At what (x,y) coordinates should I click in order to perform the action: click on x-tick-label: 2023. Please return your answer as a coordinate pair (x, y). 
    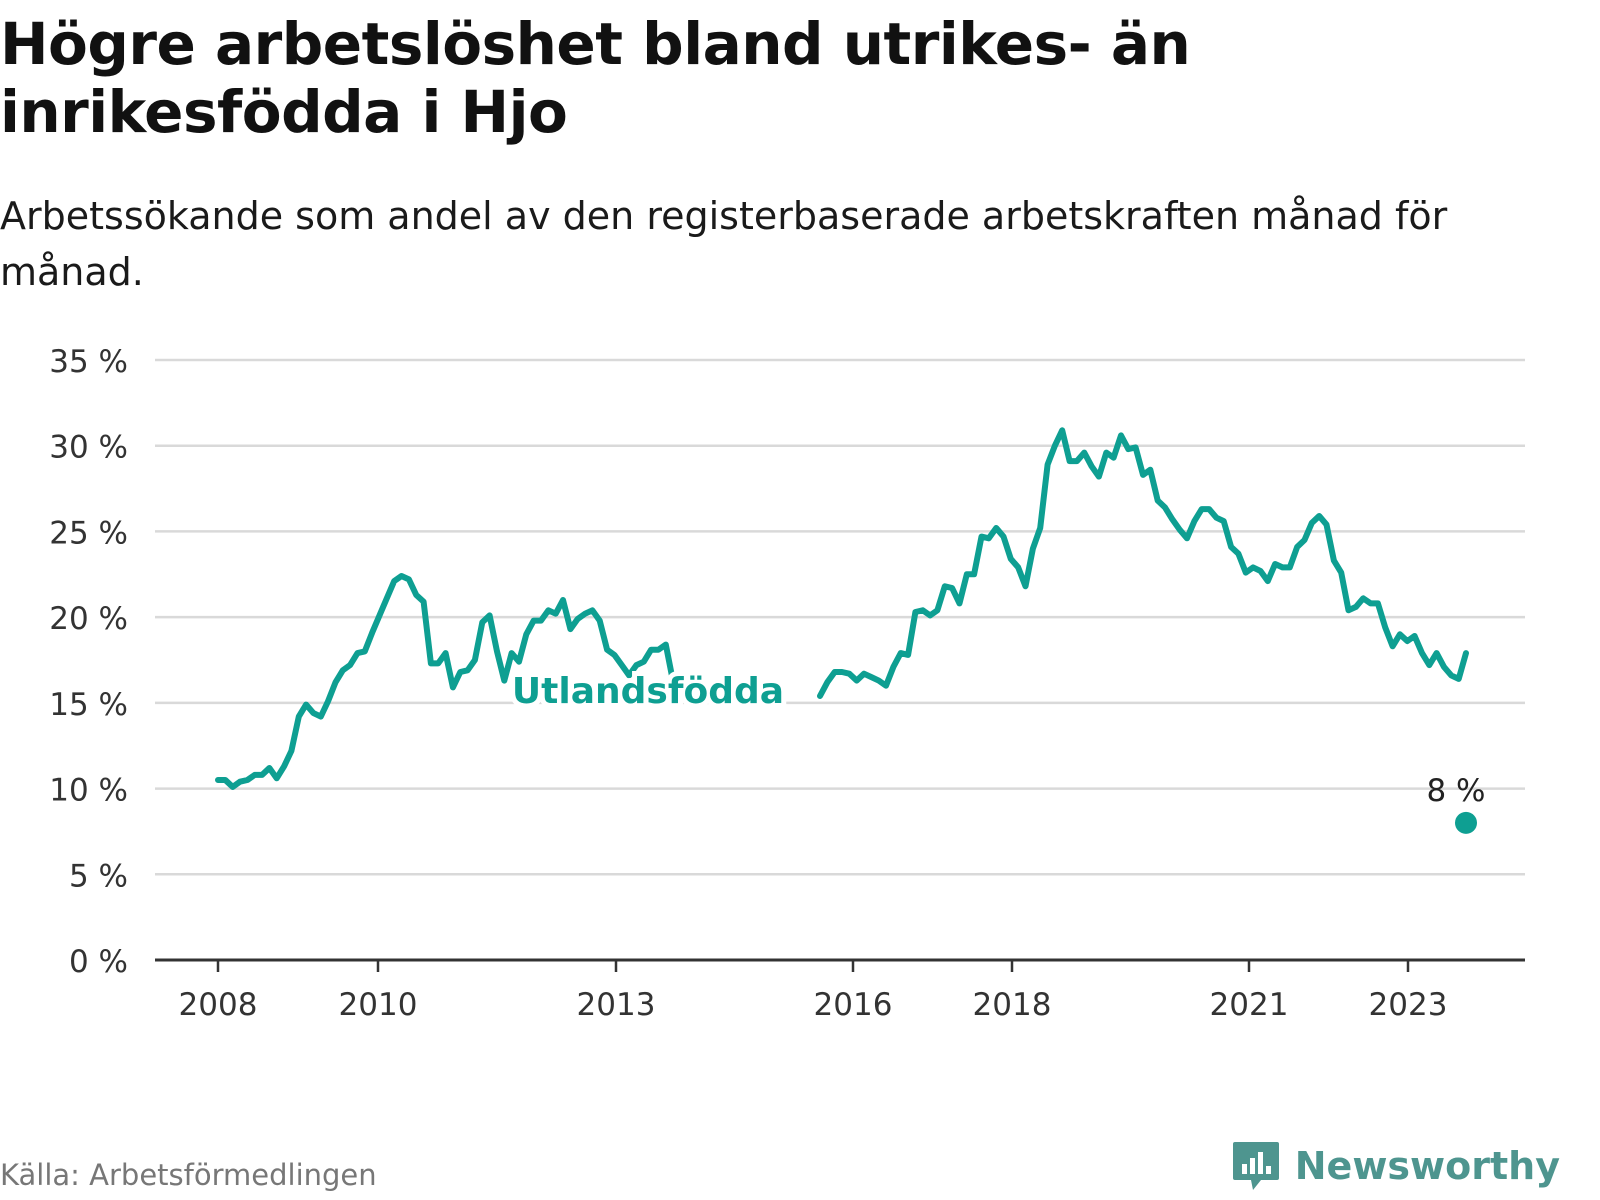
    Looking at the image, I should click on (1408, 1005).